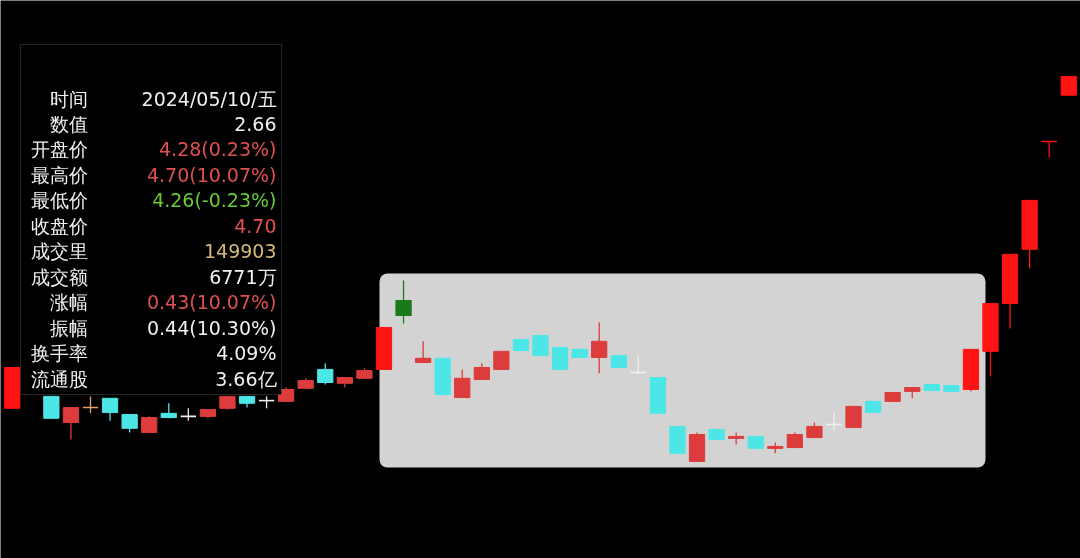 The image size is (1080, 558). What do you see at coordinates (211, 302) in the screenshot?
I see `annotation: 0.43(10.07%)` at bounding box center [211, 302].